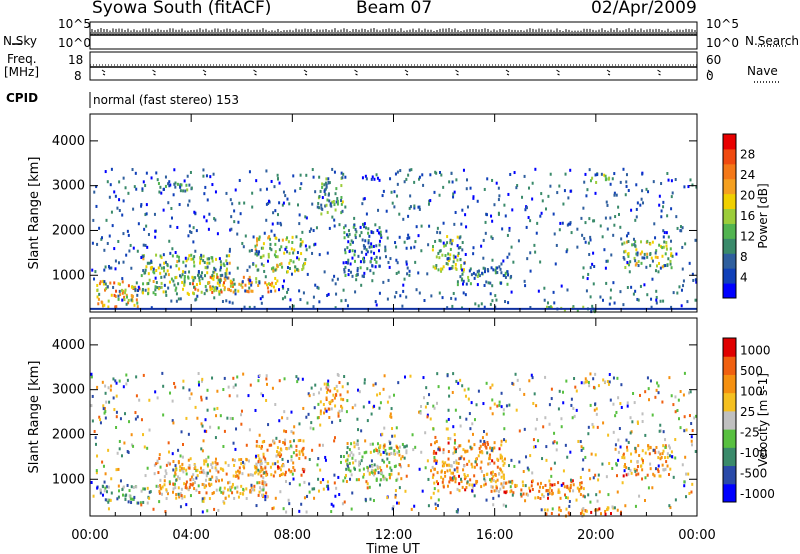  I want to click on y-tick-label: 3000, so click(68, 186).